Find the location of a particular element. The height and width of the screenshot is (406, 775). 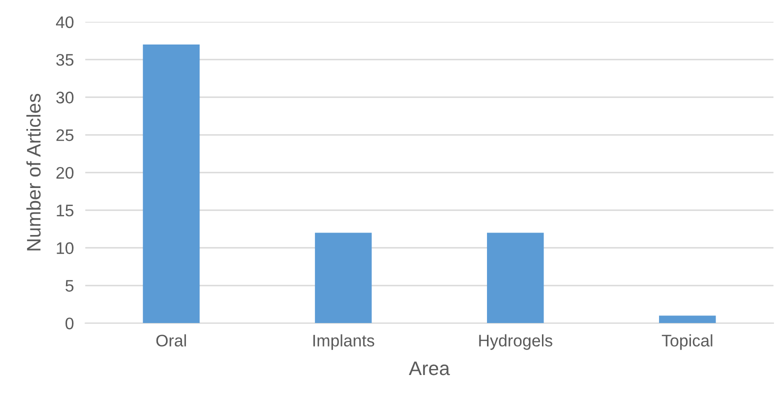

y-tick-label: 15 is located at coordinates (65, 210).